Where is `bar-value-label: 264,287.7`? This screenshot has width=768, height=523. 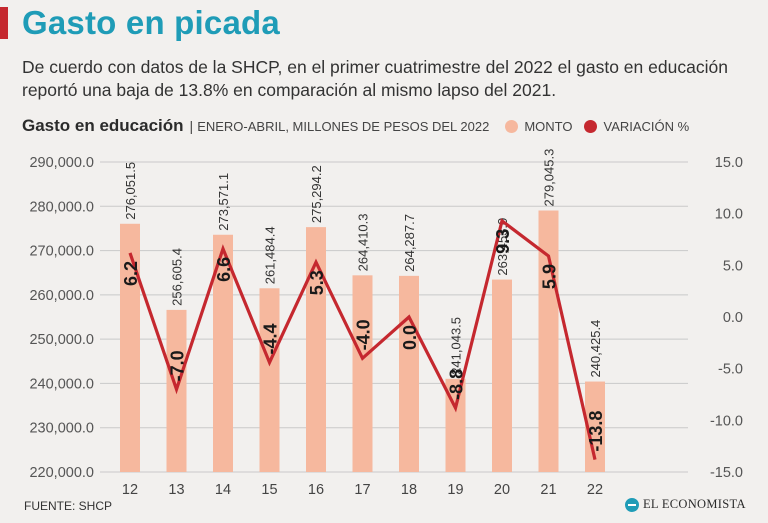 bar-value-label: 264,287.7 is located at coordinates (409, 243).